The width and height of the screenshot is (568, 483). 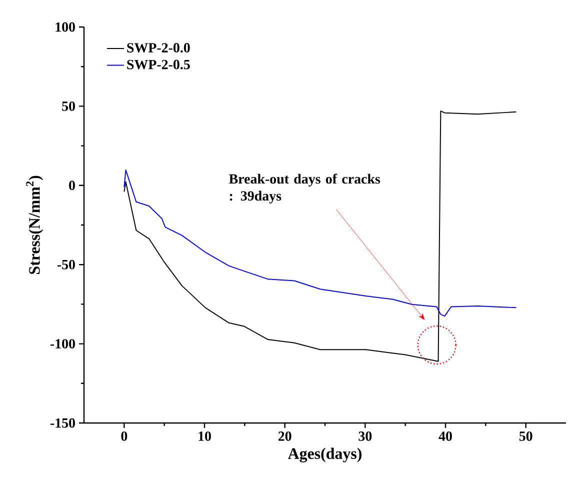 What do you see at coordinates (304, 189) in the screenshot?
I see `annotation: Break-out days of cracks : 39days` at bounding box center [304, 189].